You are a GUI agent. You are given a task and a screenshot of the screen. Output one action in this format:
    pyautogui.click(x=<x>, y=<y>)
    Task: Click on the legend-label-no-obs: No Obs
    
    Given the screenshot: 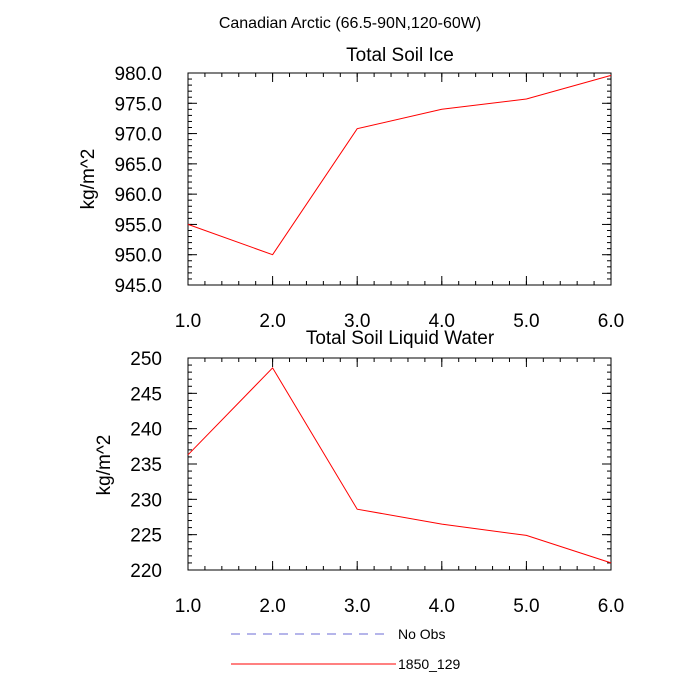 What is the action you would take?
    pyautogui.click(x=421, y=634)
    